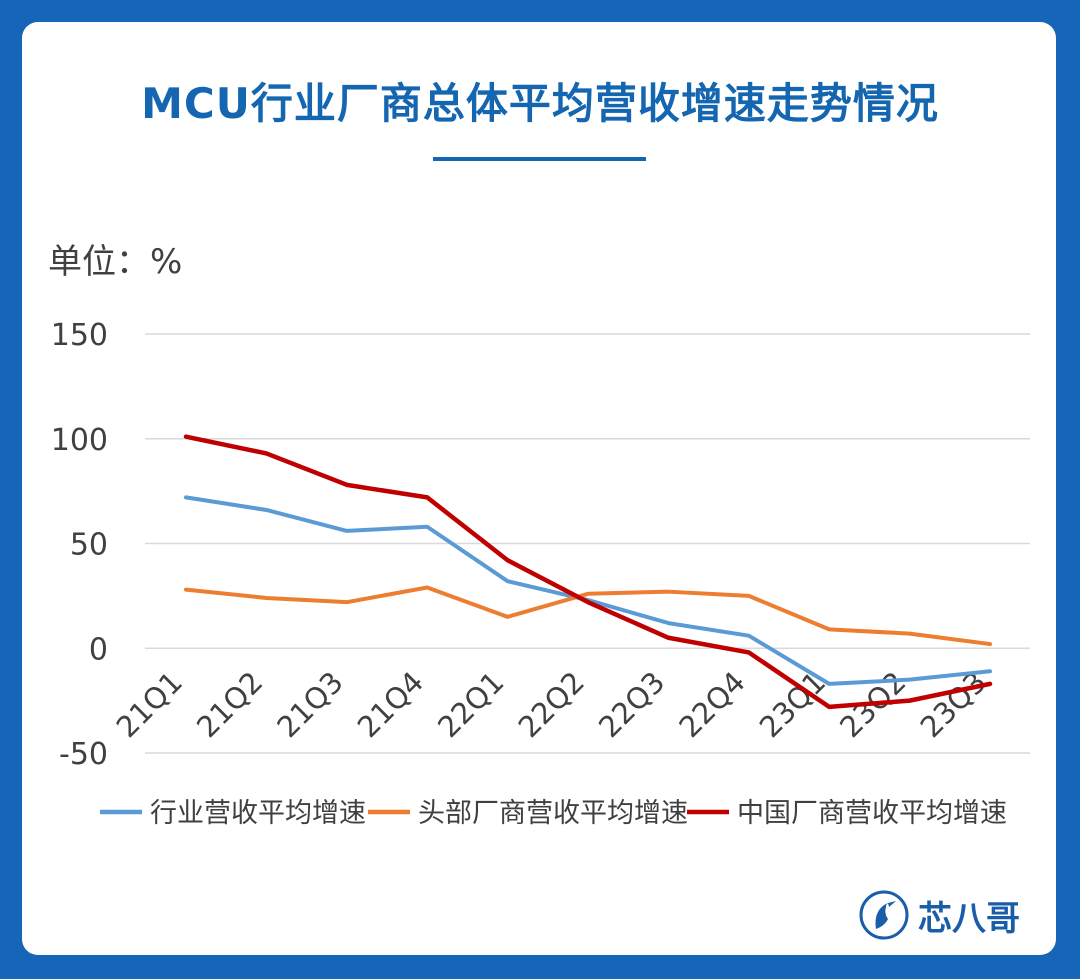 The image size is (1080, 979). I want to click on x-tick-label: 21Q2, so click(229, 704).